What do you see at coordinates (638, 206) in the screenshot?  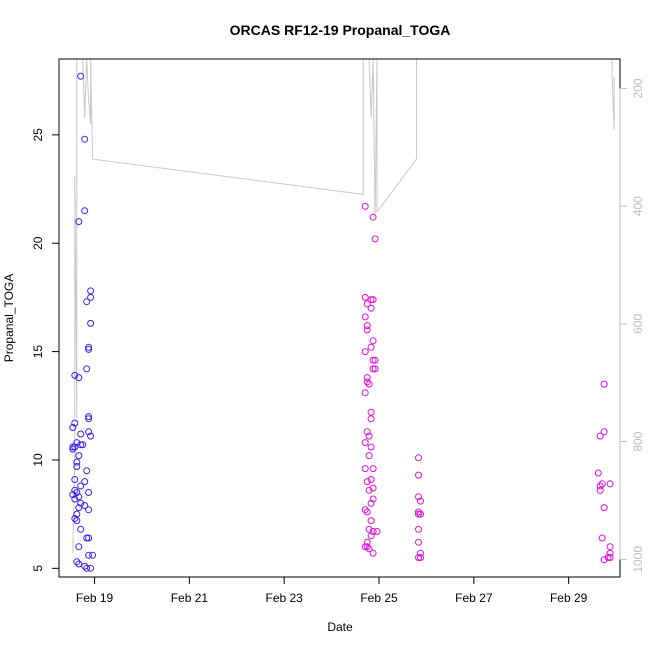 I see `y-right-tick-label: 400` at bounding box center [638, 206].